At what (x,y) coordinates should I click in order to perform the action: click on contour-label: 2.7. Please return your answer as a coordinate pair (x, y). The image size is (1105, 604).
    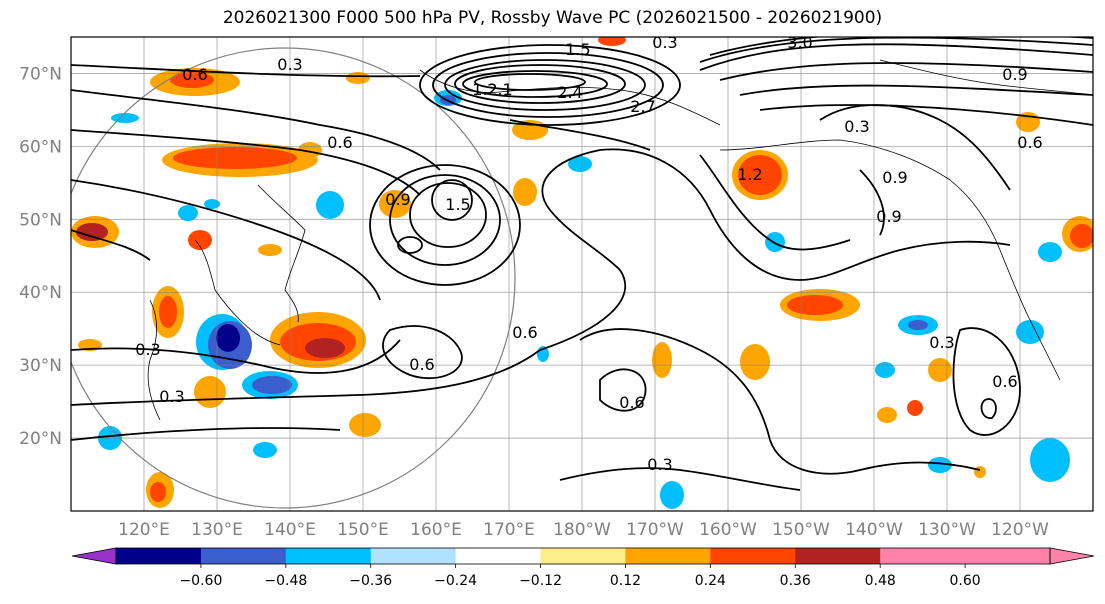
    Looking at the image, I should click on (642, 106).